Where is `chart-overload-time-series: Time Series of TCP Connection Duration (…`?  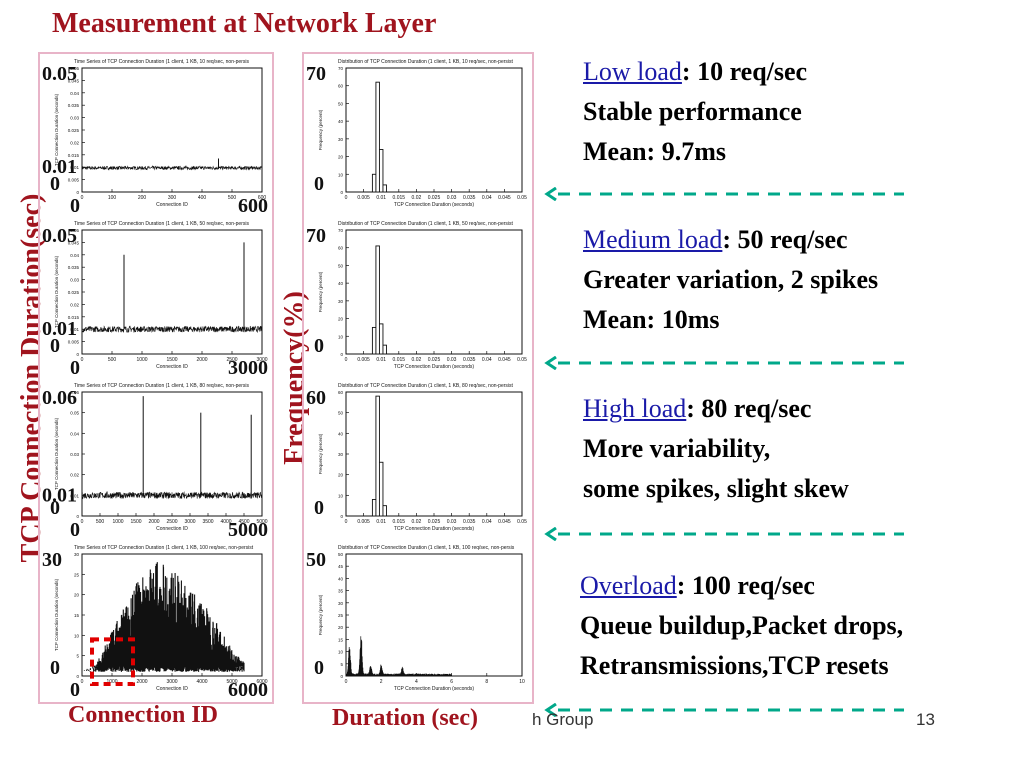
chart-overload-time-series: Time Series of TCP Connection Duration (… is located at coordinates (155, 622).